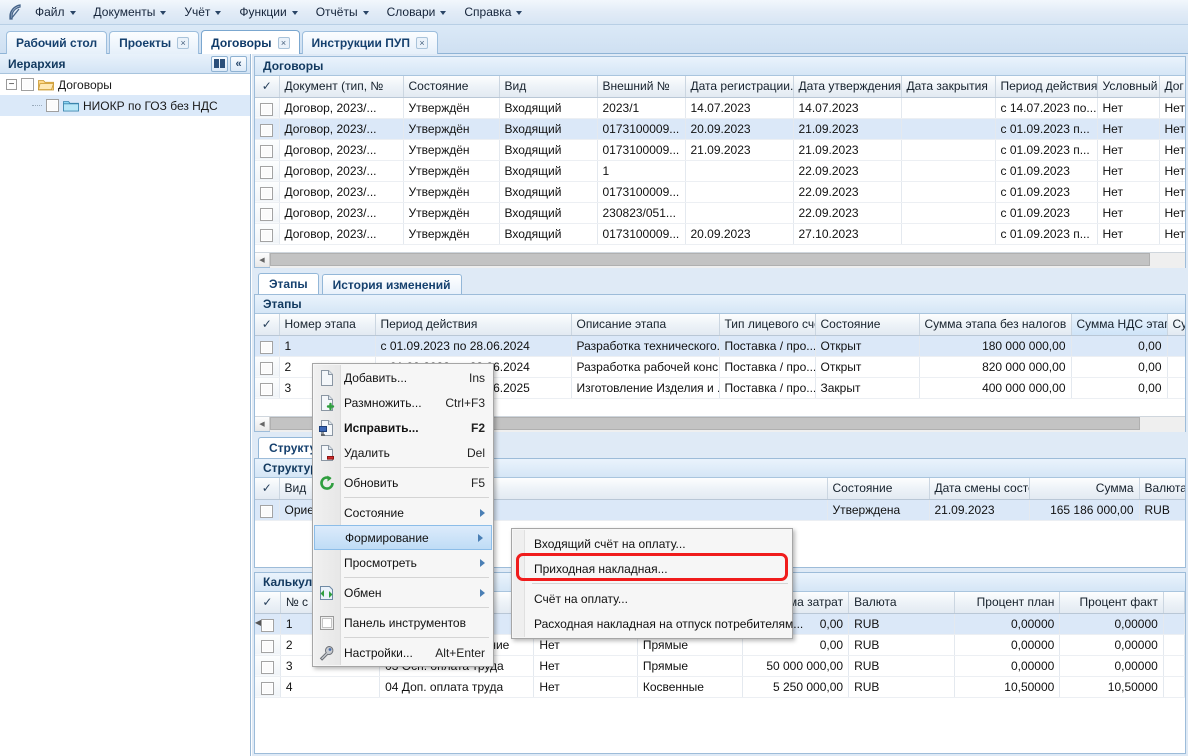  I want to click on menu-item-6: Справка, so click(493, 12).